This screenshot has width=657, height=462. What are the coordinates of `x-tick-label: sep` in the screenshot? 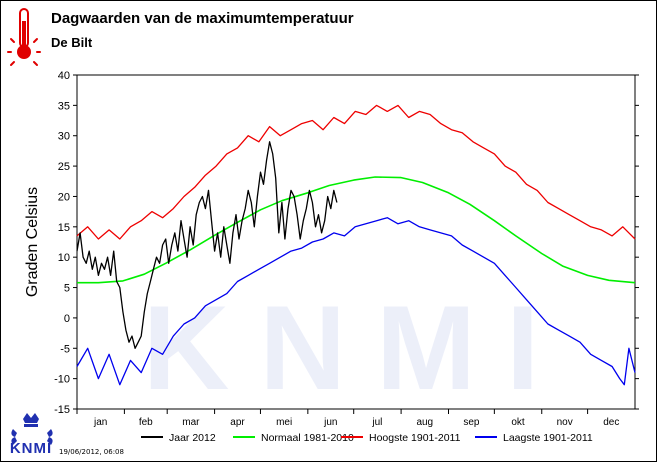 It's located at (471, 422).